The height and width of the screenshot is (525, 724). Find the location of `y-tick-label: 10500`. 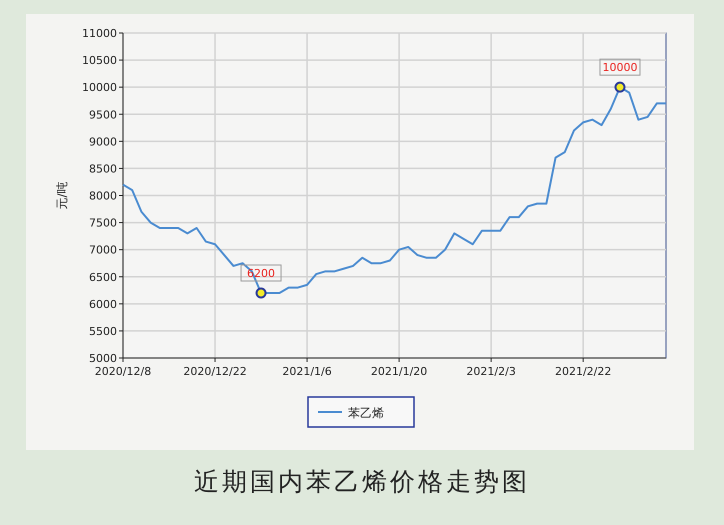

y-tick-label: 10500 is located at coordinates (99, 61).